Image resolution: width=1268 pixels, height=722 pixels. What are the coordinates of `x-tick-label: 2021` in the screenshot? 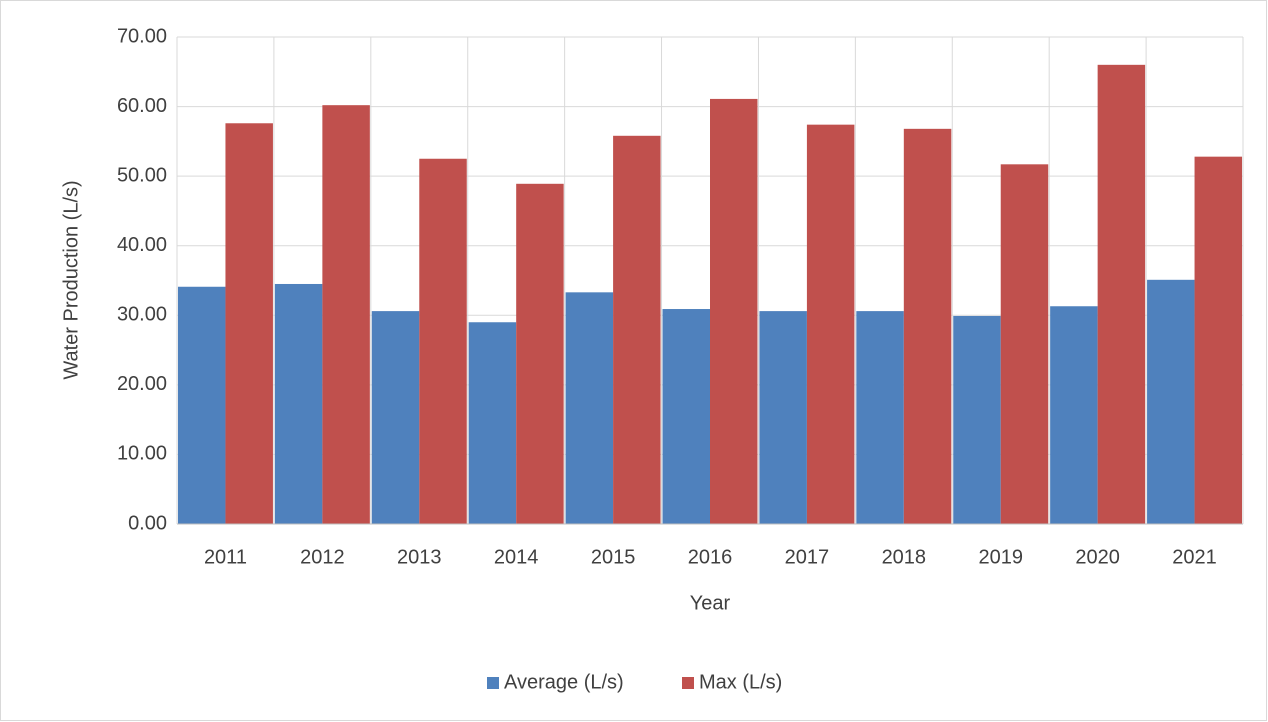 It's located at (1194, 557).